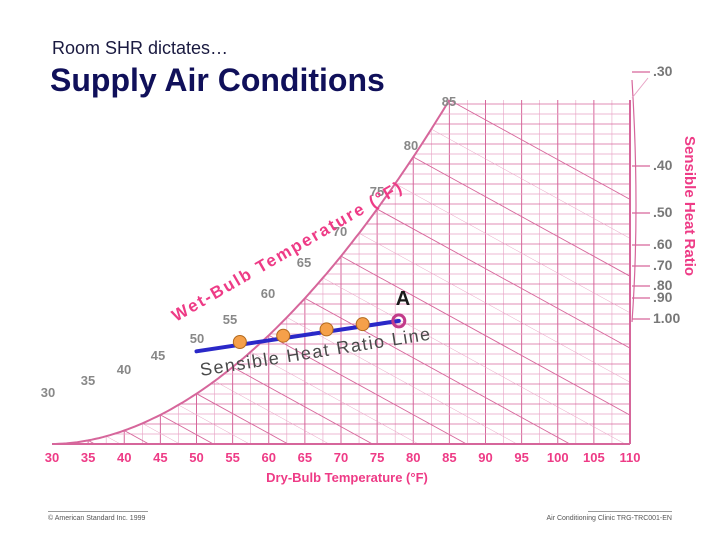  I want to click on wb-tick-label: 70, so click(340, 231).